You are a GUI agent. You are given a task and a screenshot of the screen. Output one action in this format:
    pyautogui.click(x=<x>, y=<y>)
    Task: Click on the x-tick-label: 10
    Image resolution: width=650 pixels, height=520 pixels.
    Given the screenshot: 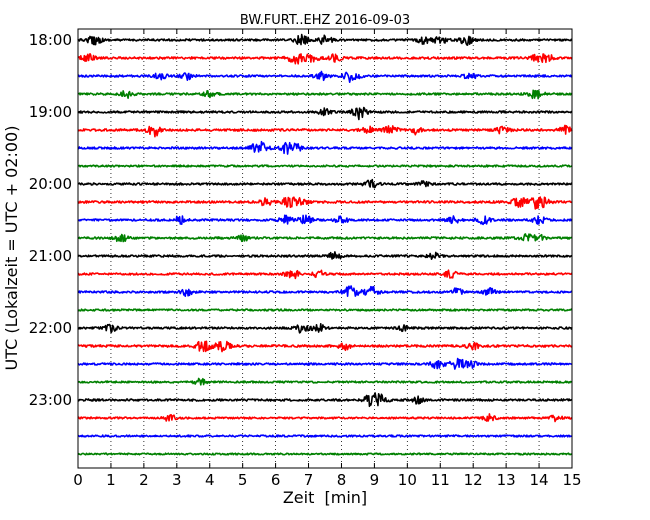 What is the action you would take?
    pyautogui.click(x=407, y=480)
    